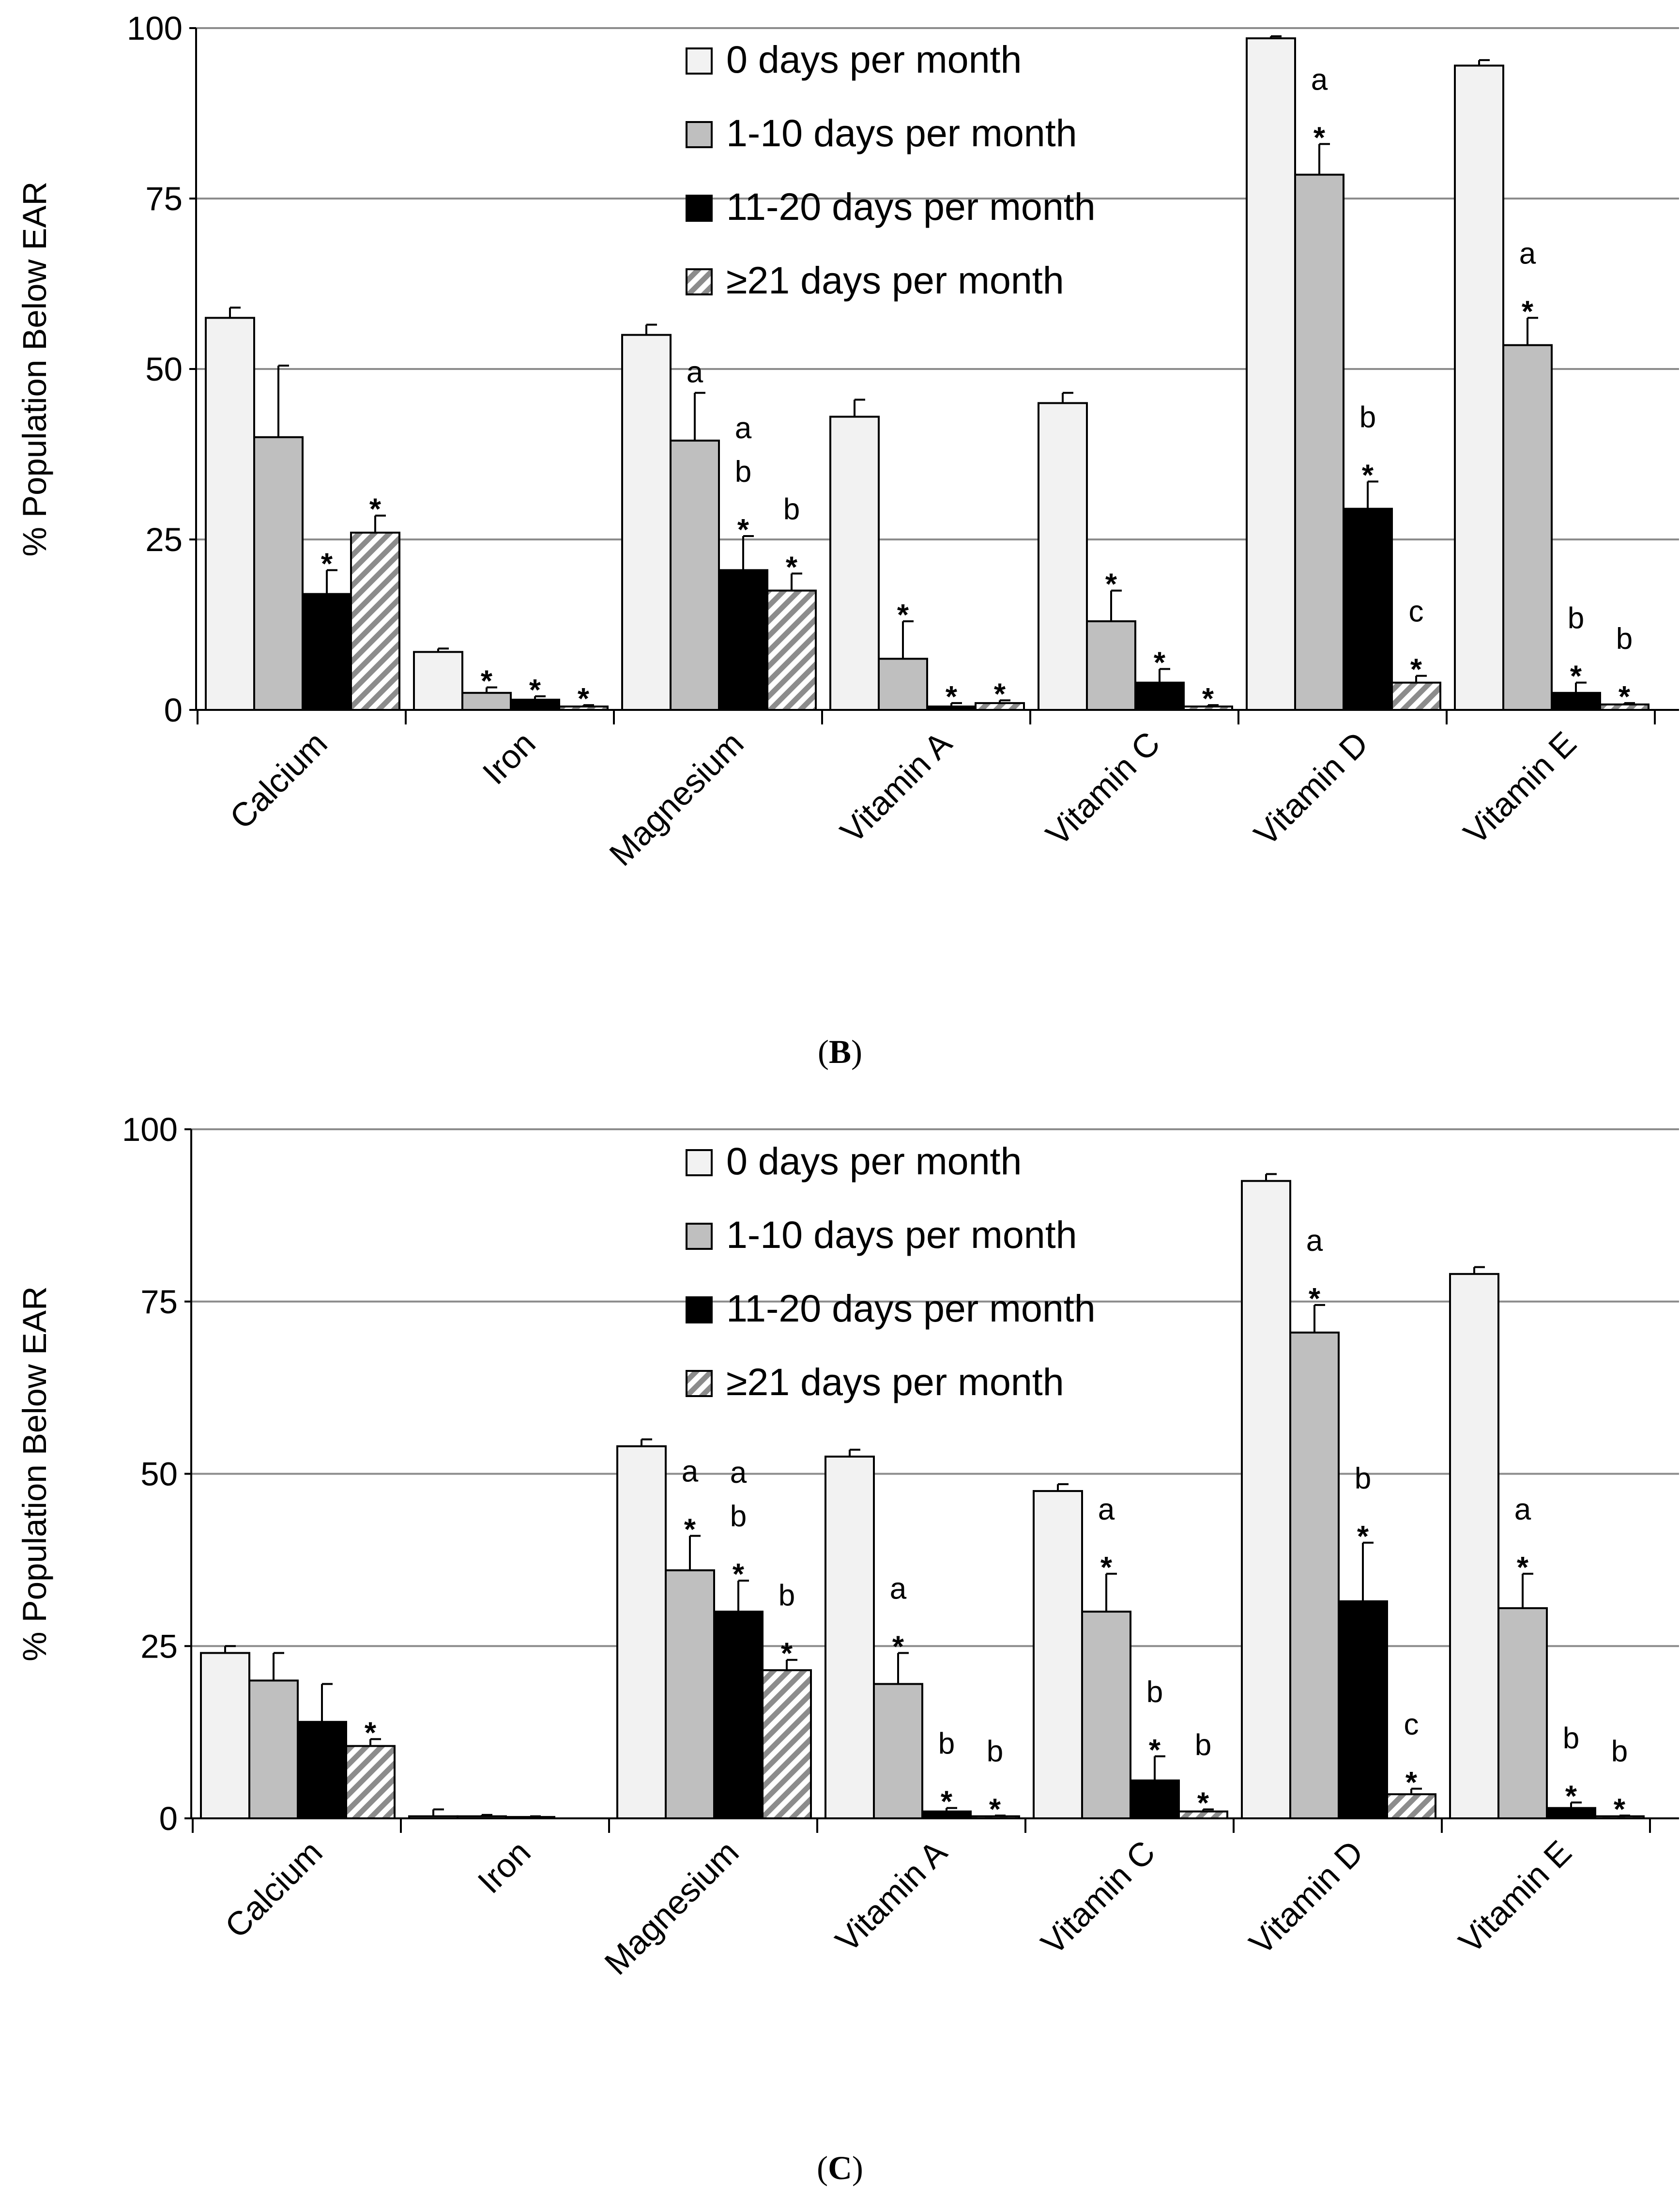 This screenshot has width=1680, height=2198. What do you see at coordinates (676, 798) in the screenshot?
I see `x-category-label: Magnesium` at bounding box center [676, 798].